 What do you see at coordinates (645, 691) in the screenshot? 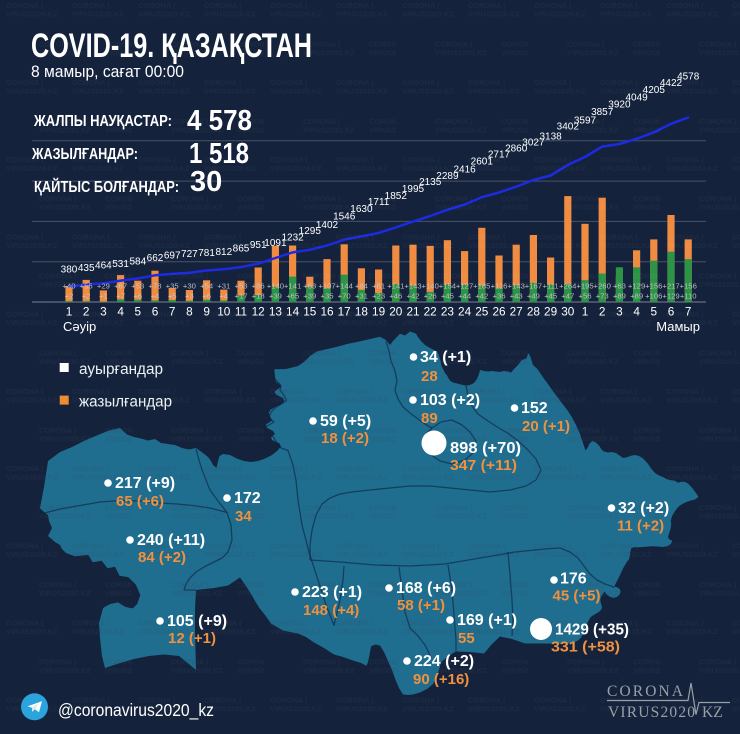
I see `svg-text: CORONA` at bounding box center [645, 691].